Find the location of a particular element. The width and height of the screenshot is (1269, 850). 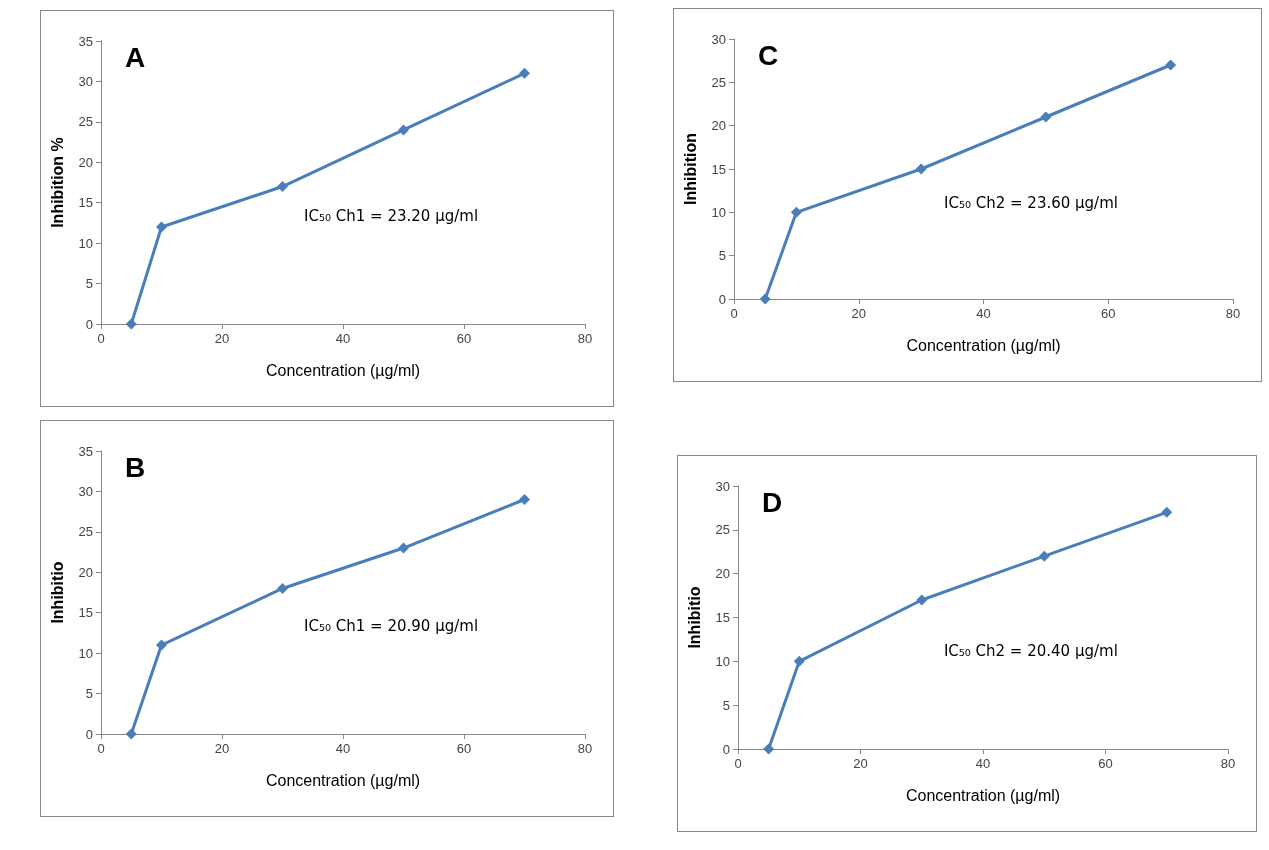

annotation: IC₅₀ Ch1 = 20.90 µg/ml is located at coordinates (391, 626).